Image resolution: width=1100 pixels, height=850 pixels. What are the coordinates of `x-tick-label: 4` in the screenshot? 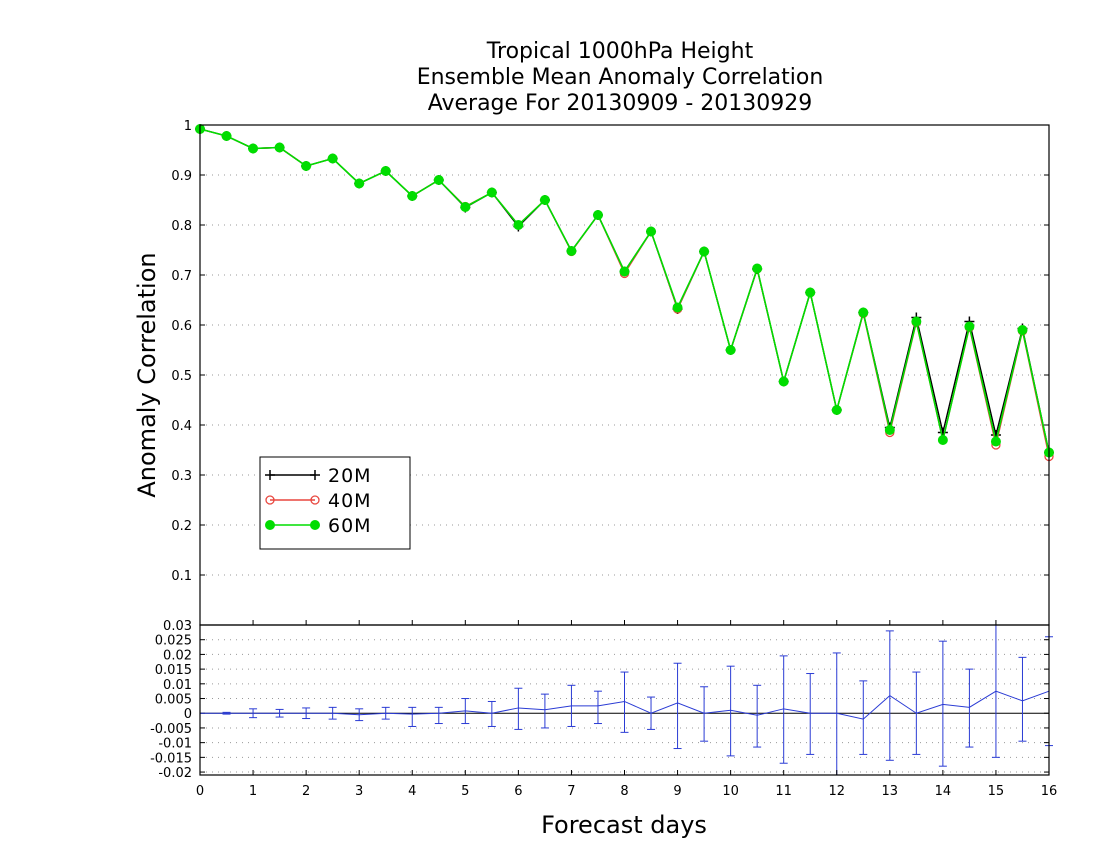 It's located at (412, 791).